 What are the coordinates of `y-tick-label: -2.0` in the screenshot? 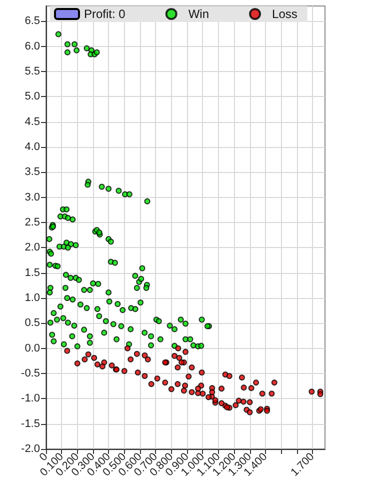 It's located at (30, 449).